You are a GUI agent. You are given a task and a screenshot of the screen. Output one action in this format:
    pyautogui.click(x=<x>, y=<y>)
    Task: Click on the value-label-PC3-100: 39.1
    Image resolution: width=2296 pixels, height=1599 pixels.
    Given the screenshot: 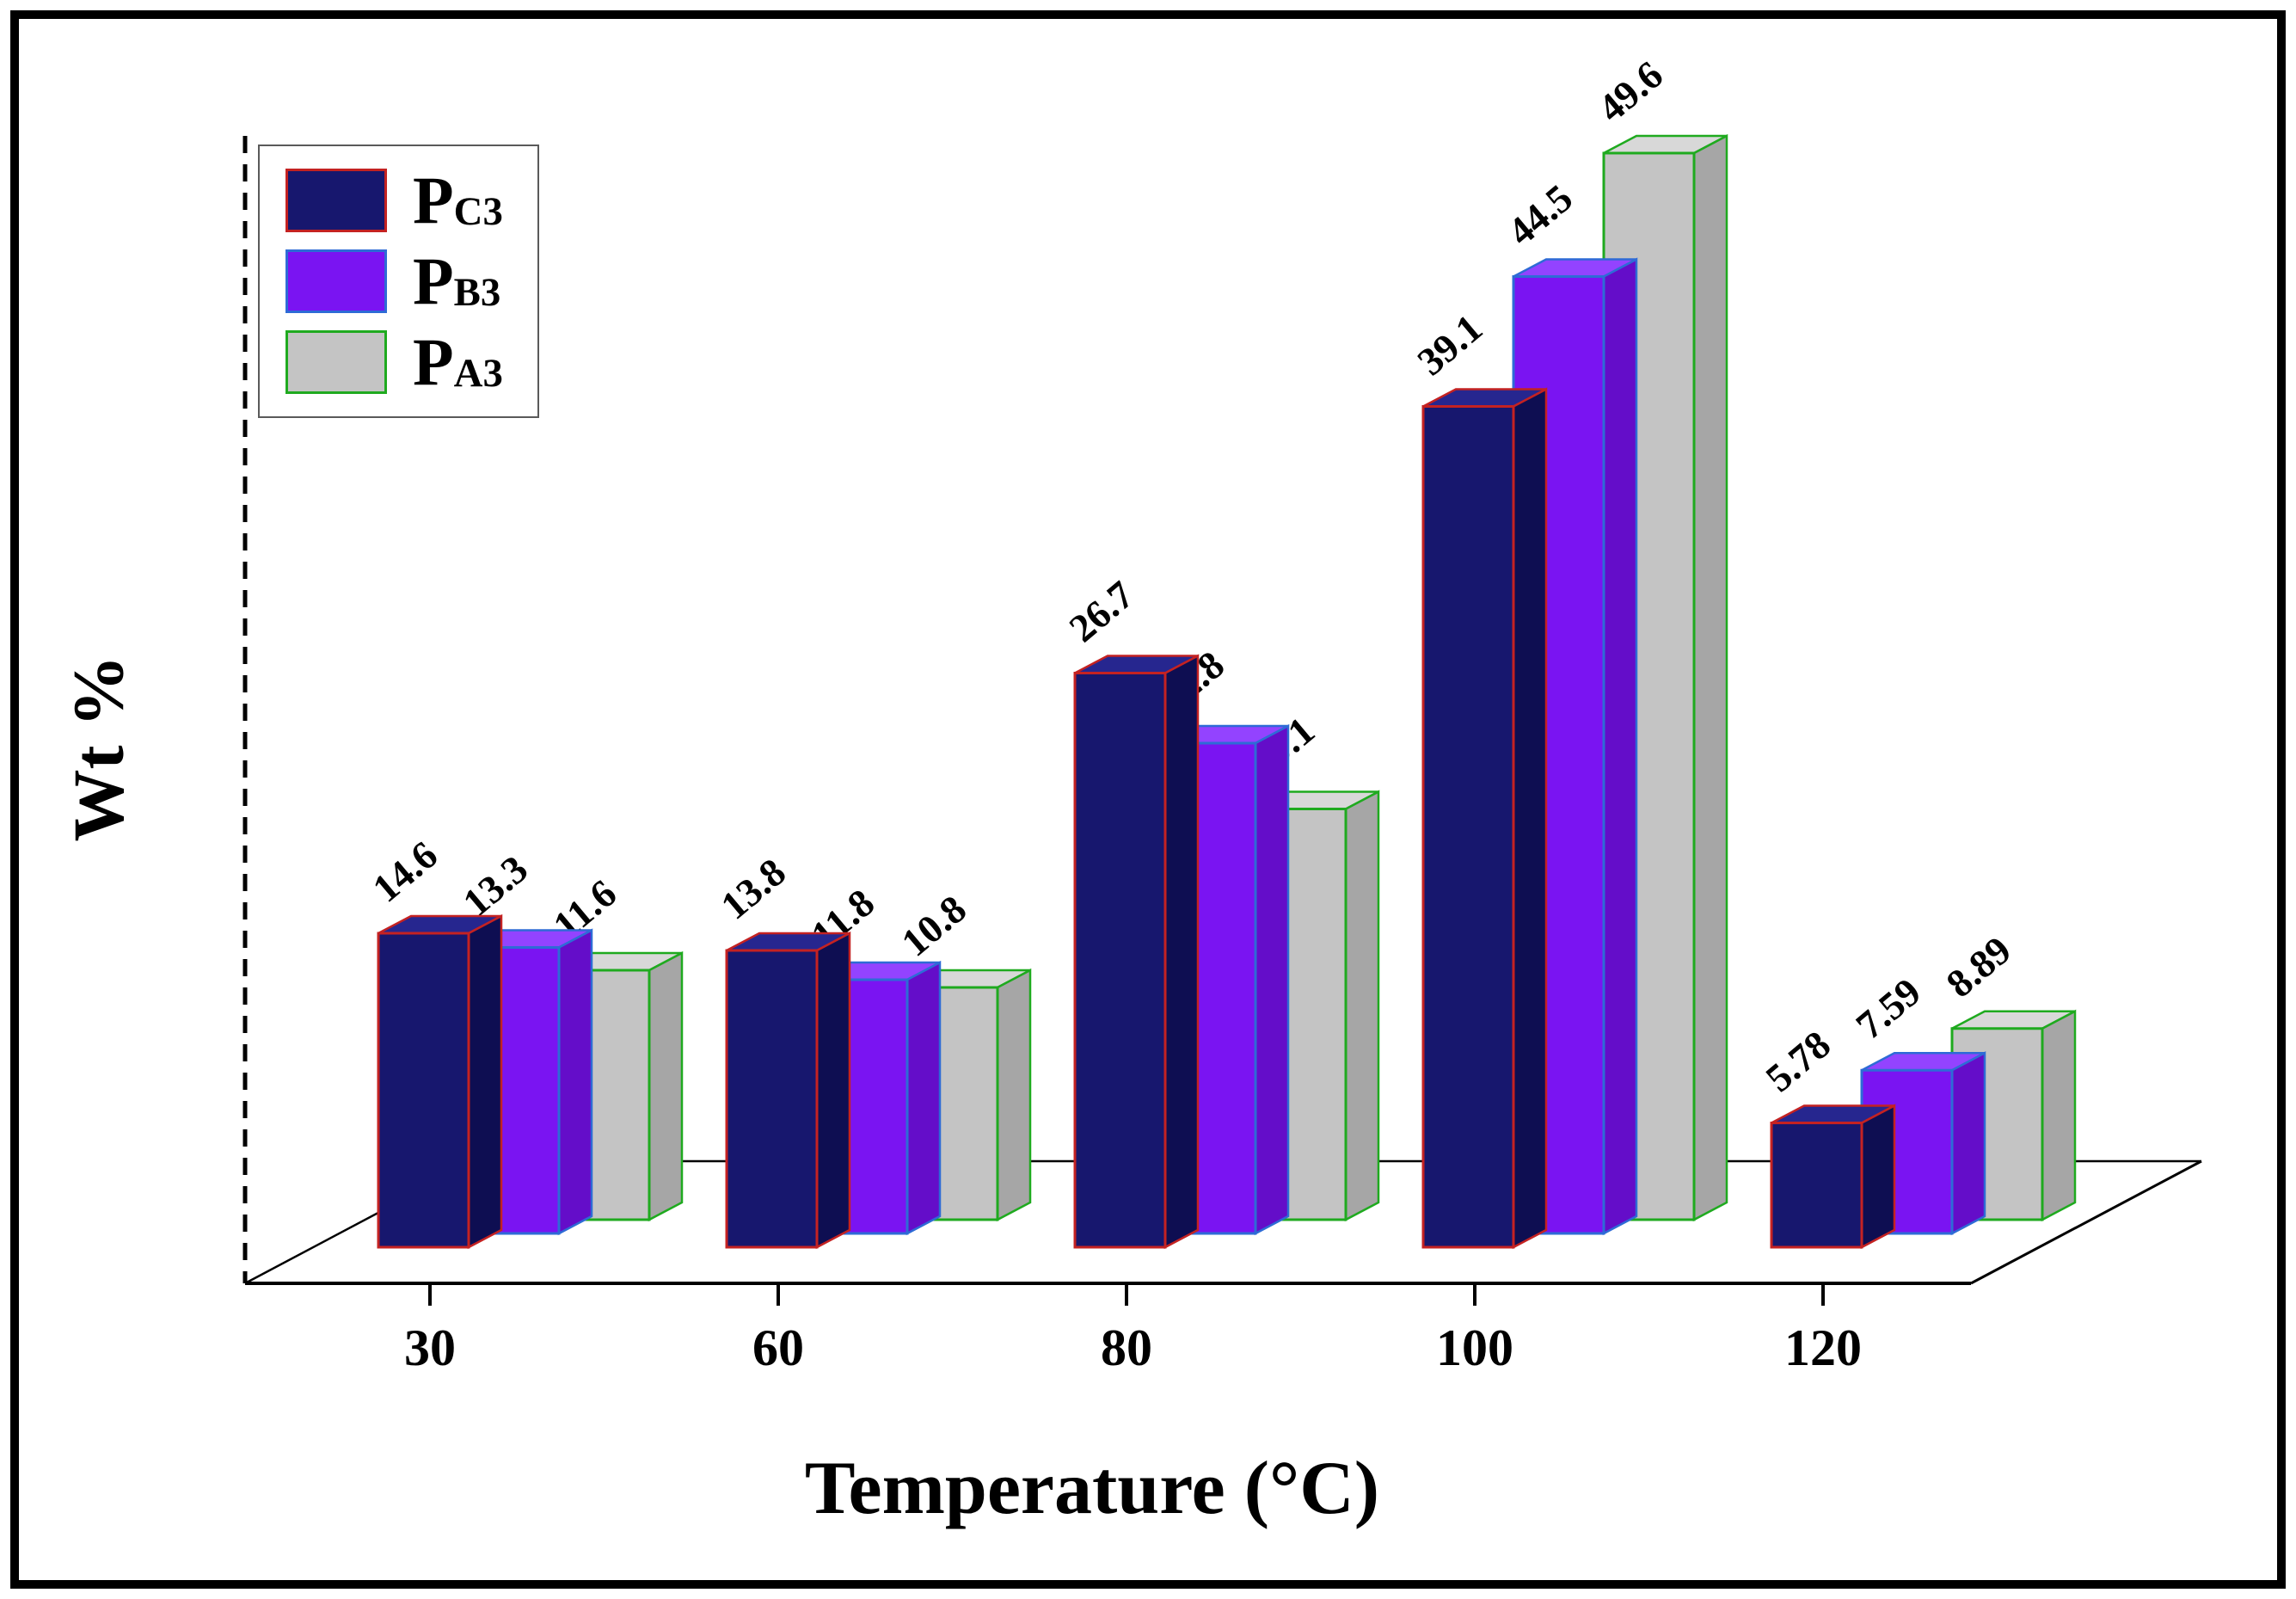 What is the action you would take?
    pyautogui.click(x=1449, y=344)
    